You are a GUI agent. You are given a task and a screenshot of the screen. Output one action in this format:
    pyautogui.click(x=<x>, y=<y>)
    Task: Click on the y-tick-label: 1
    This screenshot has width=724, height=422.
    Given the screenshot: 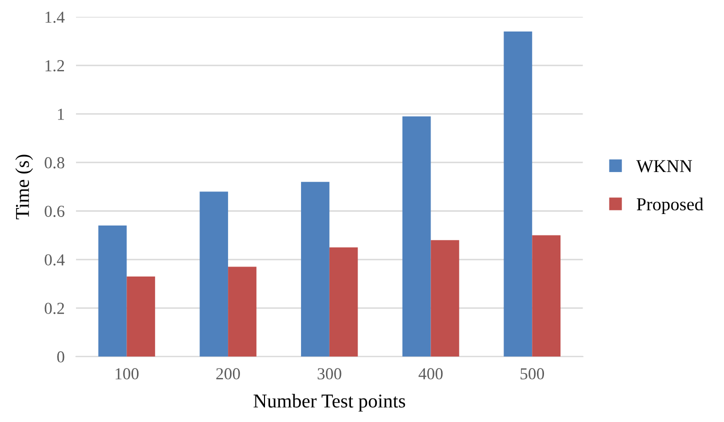 What is the action you would take?
    pyautogui.click(x=61, y=114)
    